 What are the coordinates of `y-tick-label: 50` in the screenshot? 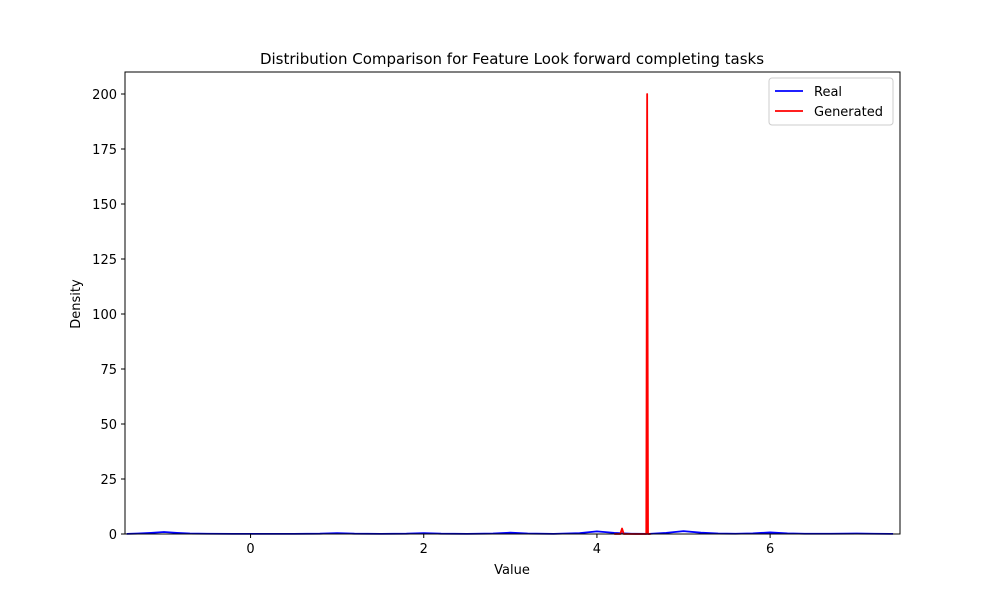 It's located at (108, 425).